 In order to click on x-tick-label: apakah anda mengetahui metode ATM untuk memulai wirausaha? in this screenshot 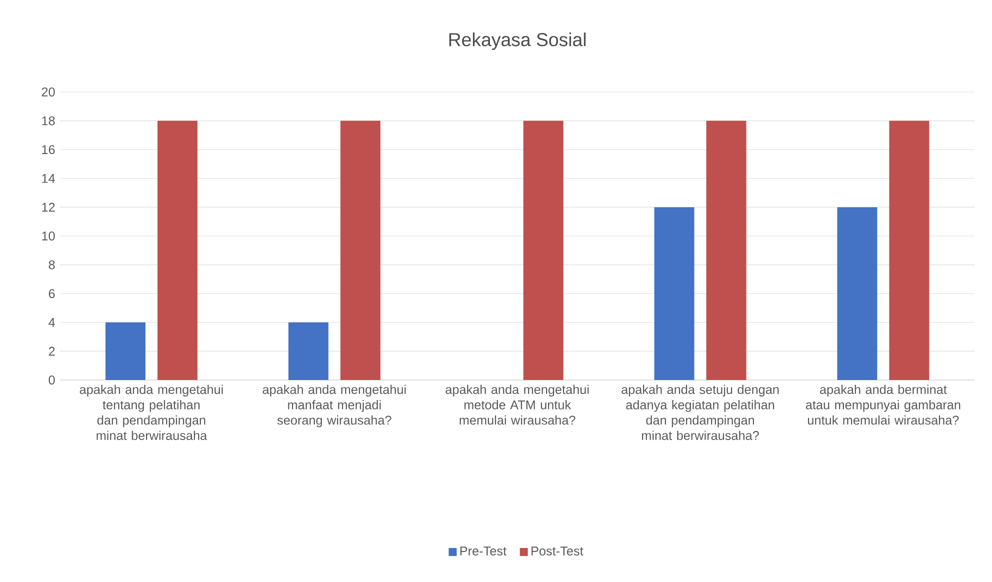, I will do `click(517, 404)`.